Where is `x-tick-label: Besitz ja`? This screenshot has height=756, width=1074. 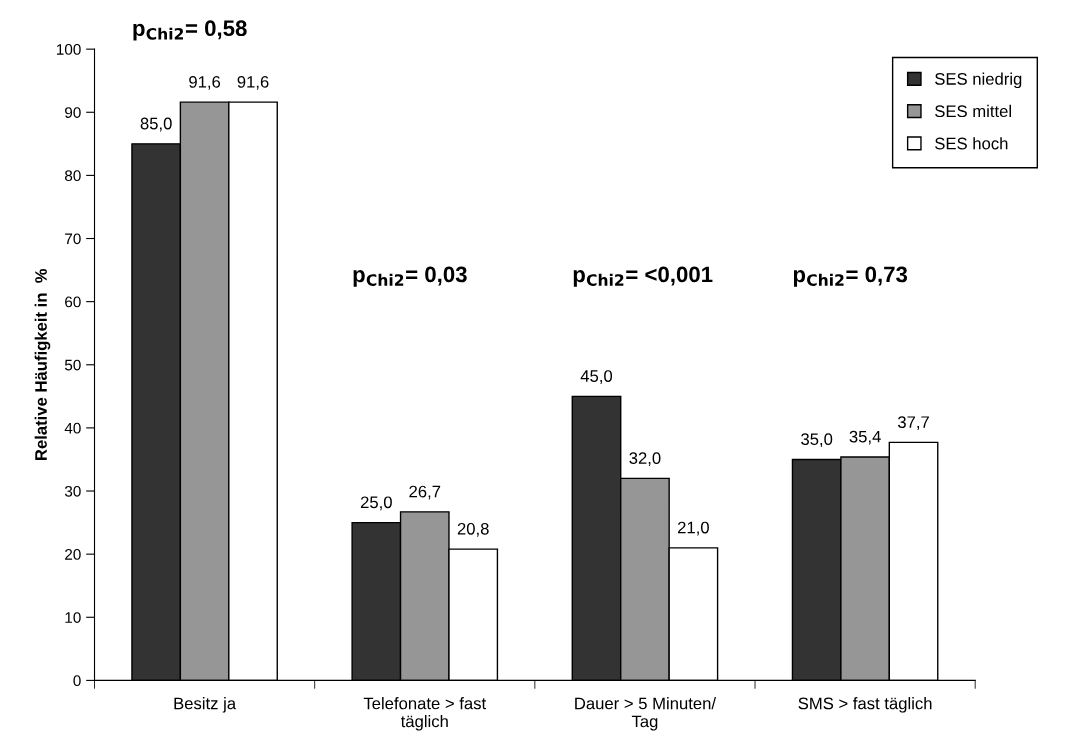
x-tick-label: Besitz ja is located at coordinates (205, 705).